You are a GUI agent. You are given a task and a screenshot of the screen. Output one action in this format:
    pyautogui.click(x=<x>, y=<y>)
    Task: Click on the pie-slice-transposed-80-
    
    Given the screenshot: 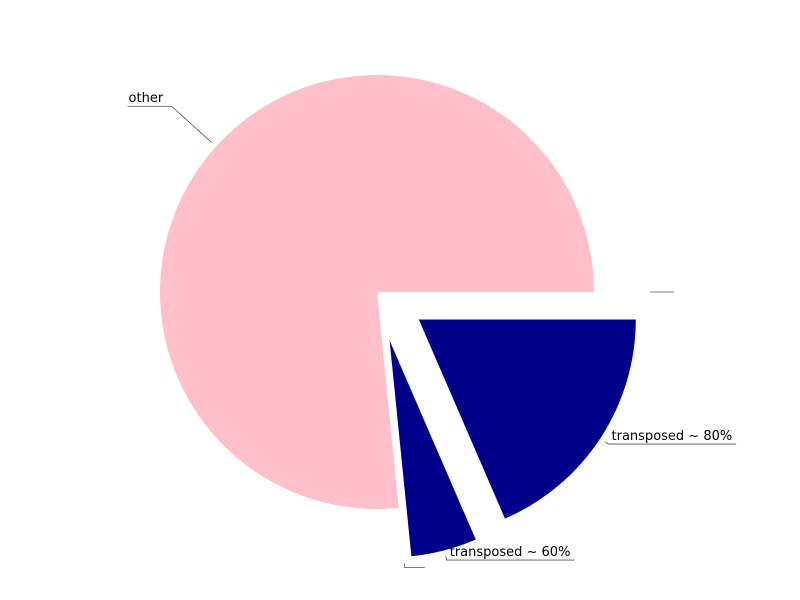 What is the action you would take?
    pyautogui.click(x=527, y=419)
    